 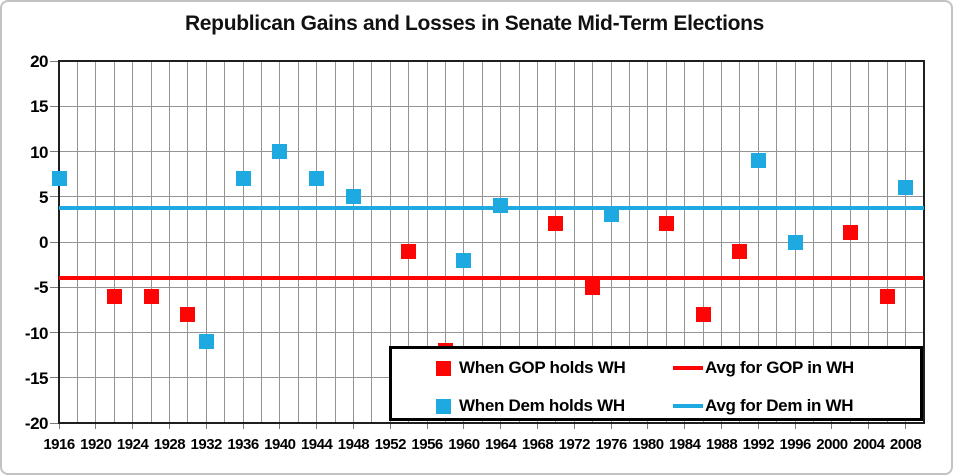 What do you see at coordinates (832, 444) in the screenshot?
I see `x-tick-label: 2000` at bounding box center [832, 444].